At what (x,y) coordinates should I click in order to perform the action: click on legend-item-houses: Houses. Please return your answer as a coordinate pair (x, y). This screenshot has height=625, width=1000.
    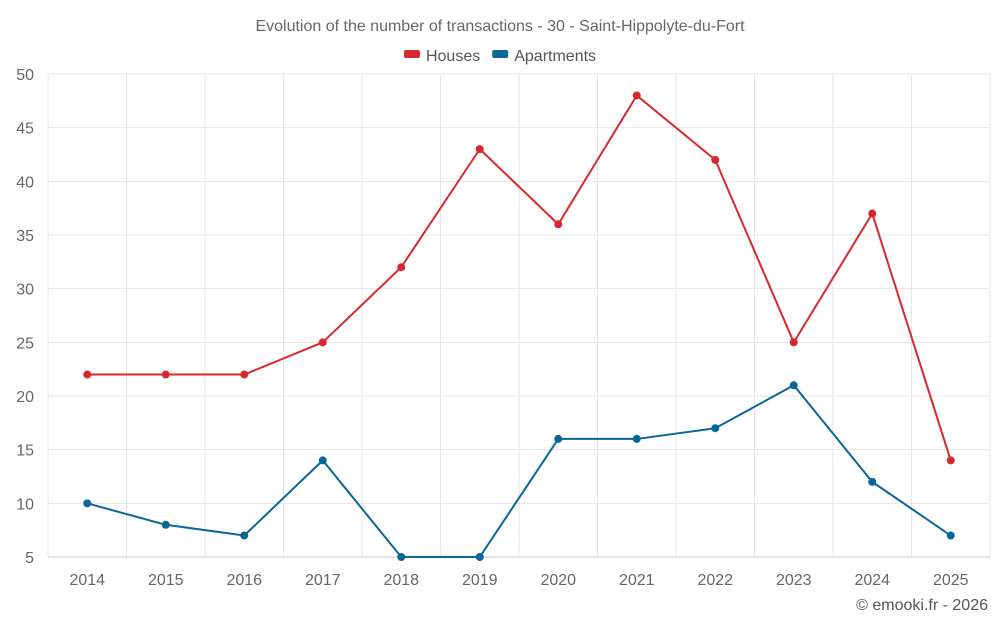
    Looking at the image, I should click on (441, 56).